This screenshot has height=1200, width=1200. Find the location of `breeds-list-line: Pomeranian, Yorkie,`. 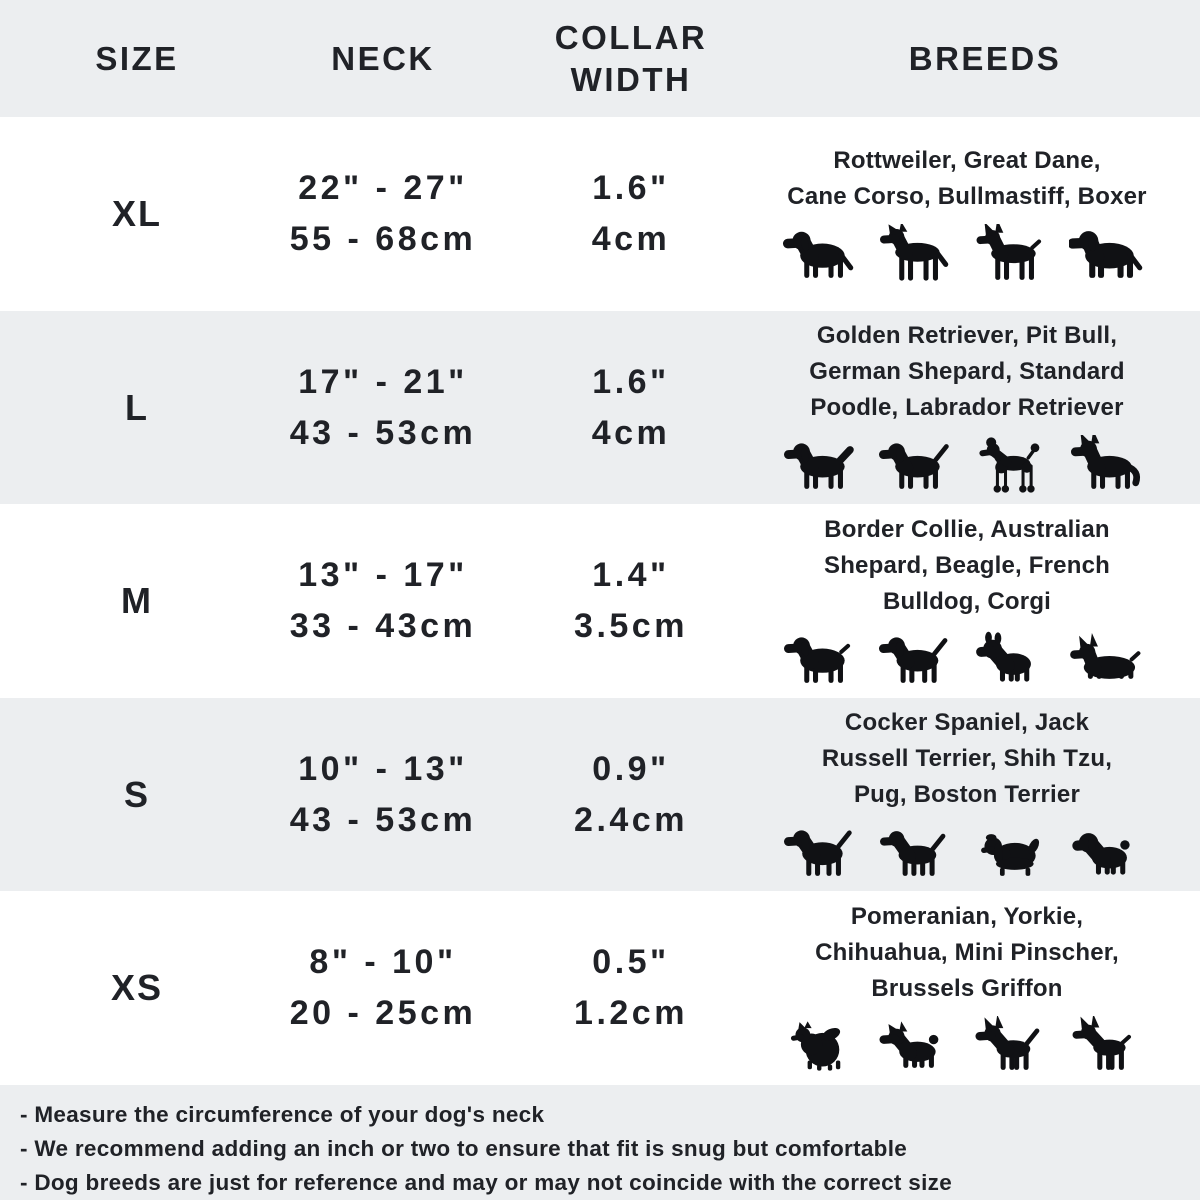

breeds-list-line: Pomeranian, Yorkie, is located at coordinates (967, 916).